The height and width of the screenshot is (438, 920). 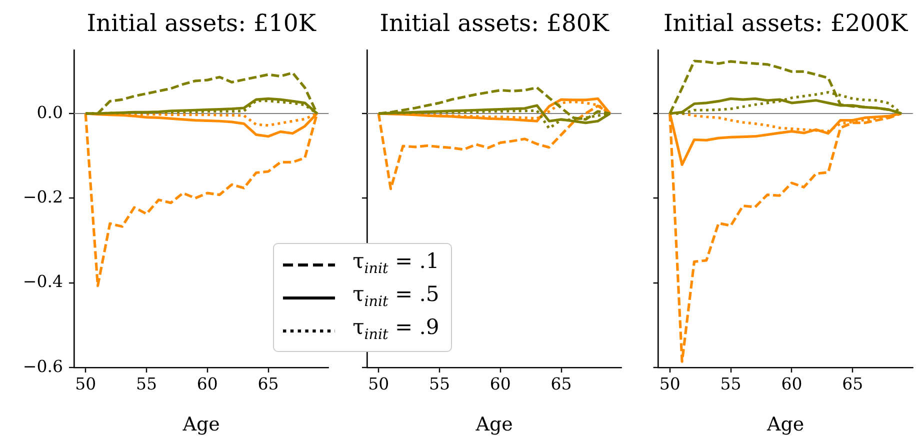 What do you see at coordinates (201, 23) in the screenshot?
I see `chart-title: Initial assets: £10K` at bounding box center [201, 23].